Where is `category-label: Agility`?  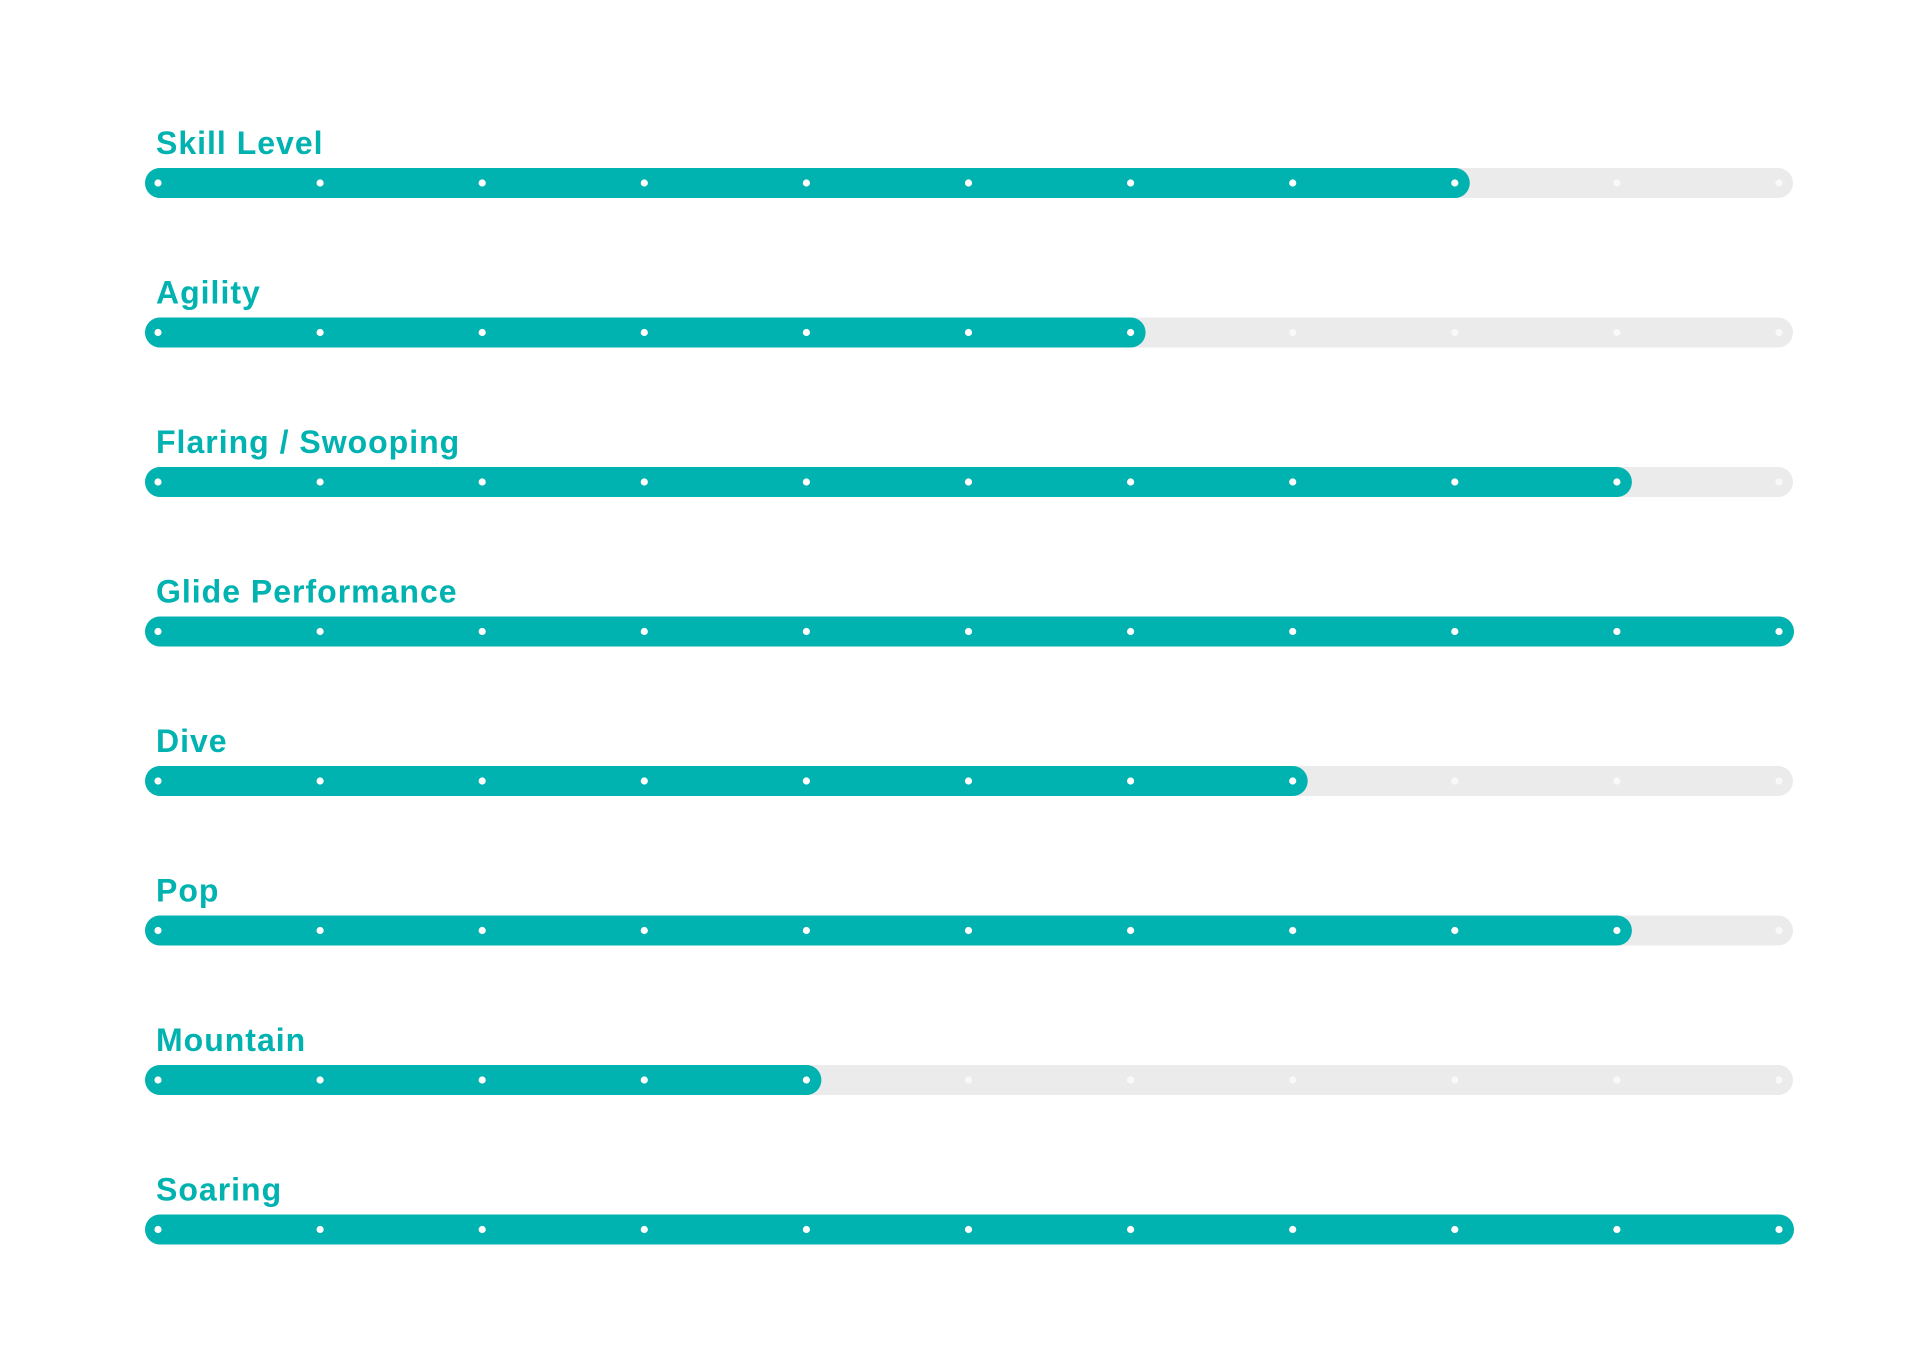
category-label: Agility is located at coordinates (208, 293).